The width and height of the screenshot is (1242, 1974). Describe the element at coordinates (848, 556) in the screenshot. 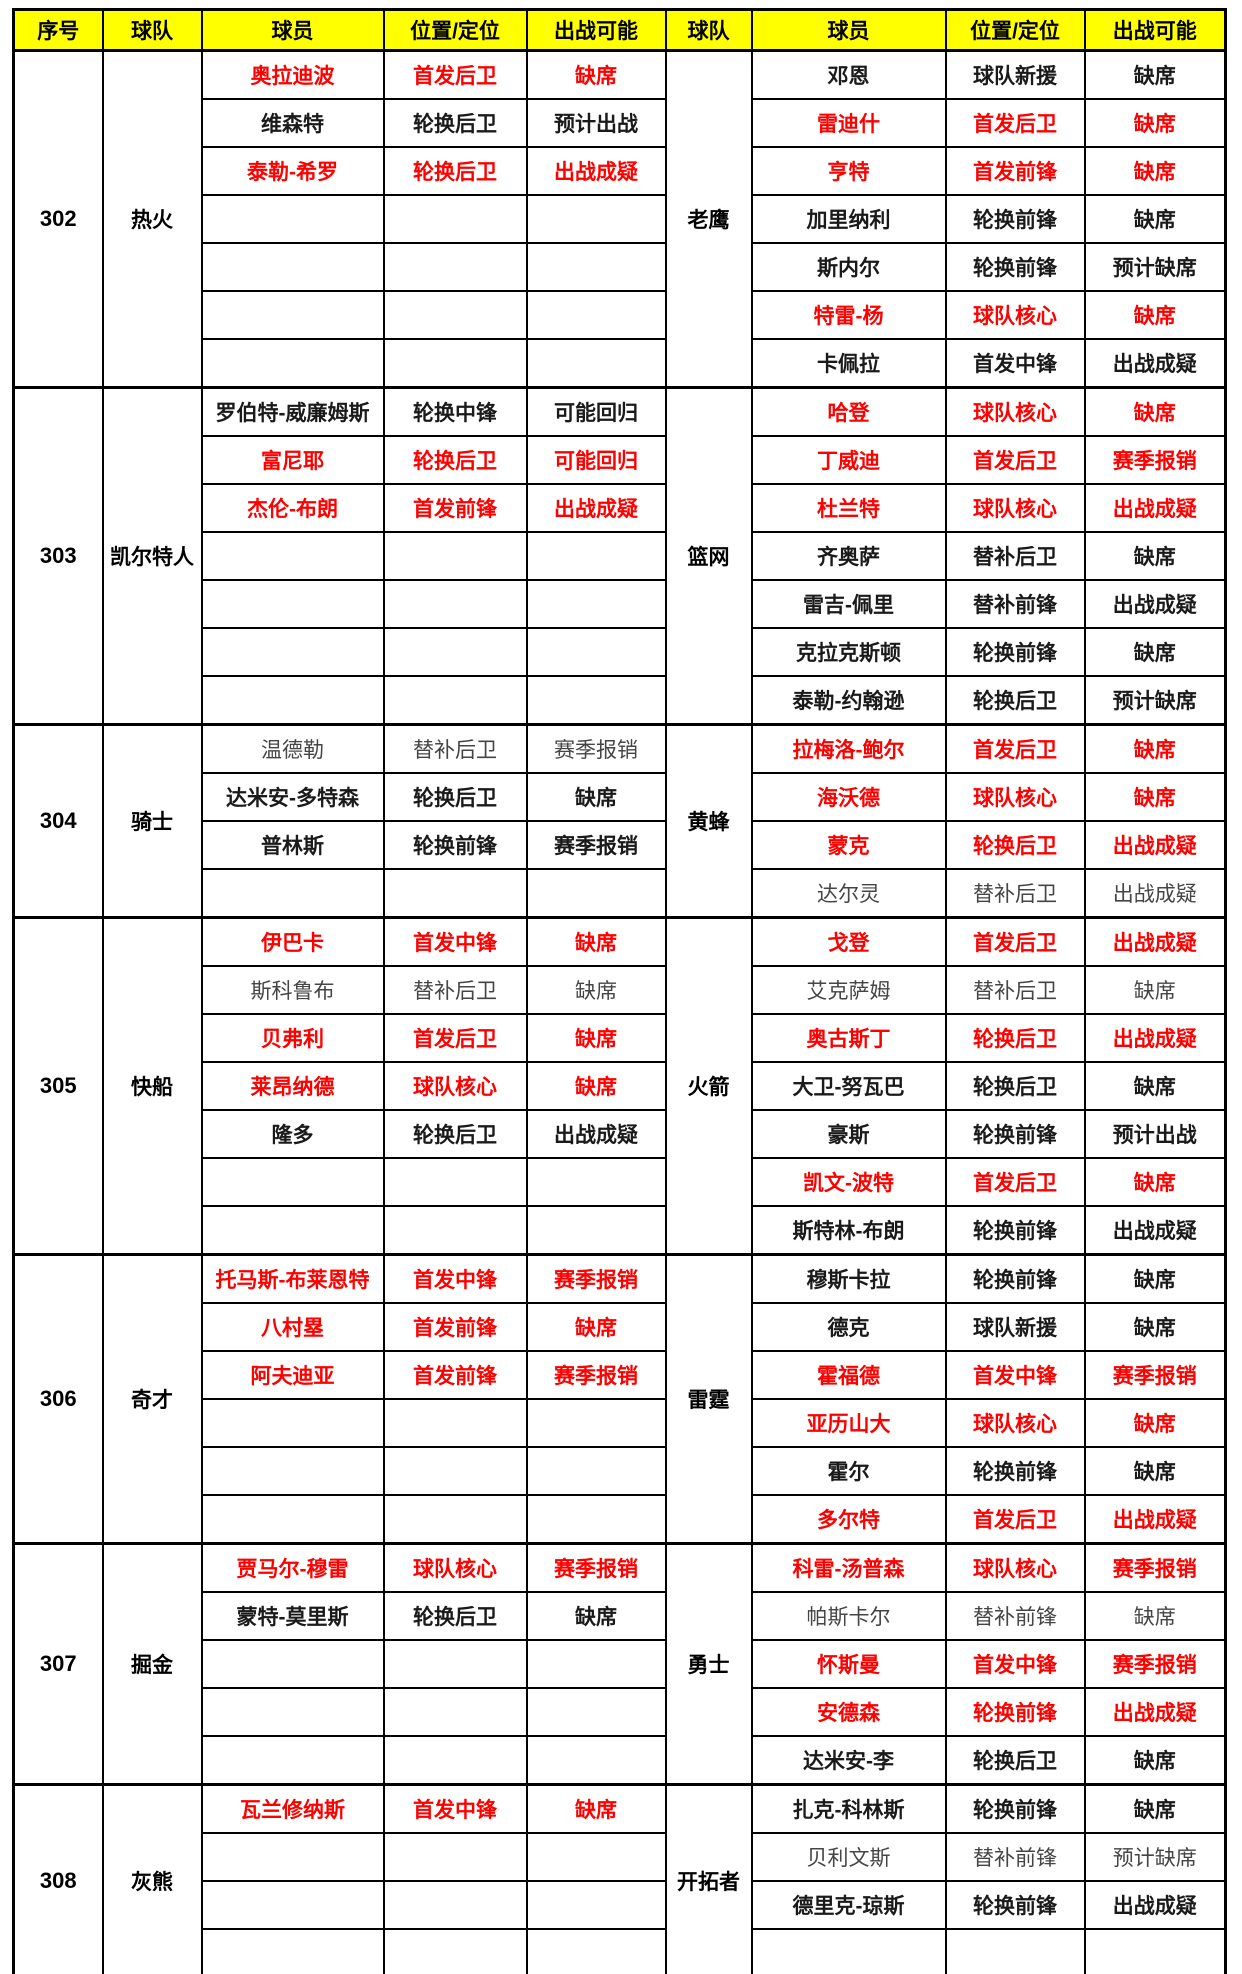

I see `player-cell: 齐奥萨` at that location.